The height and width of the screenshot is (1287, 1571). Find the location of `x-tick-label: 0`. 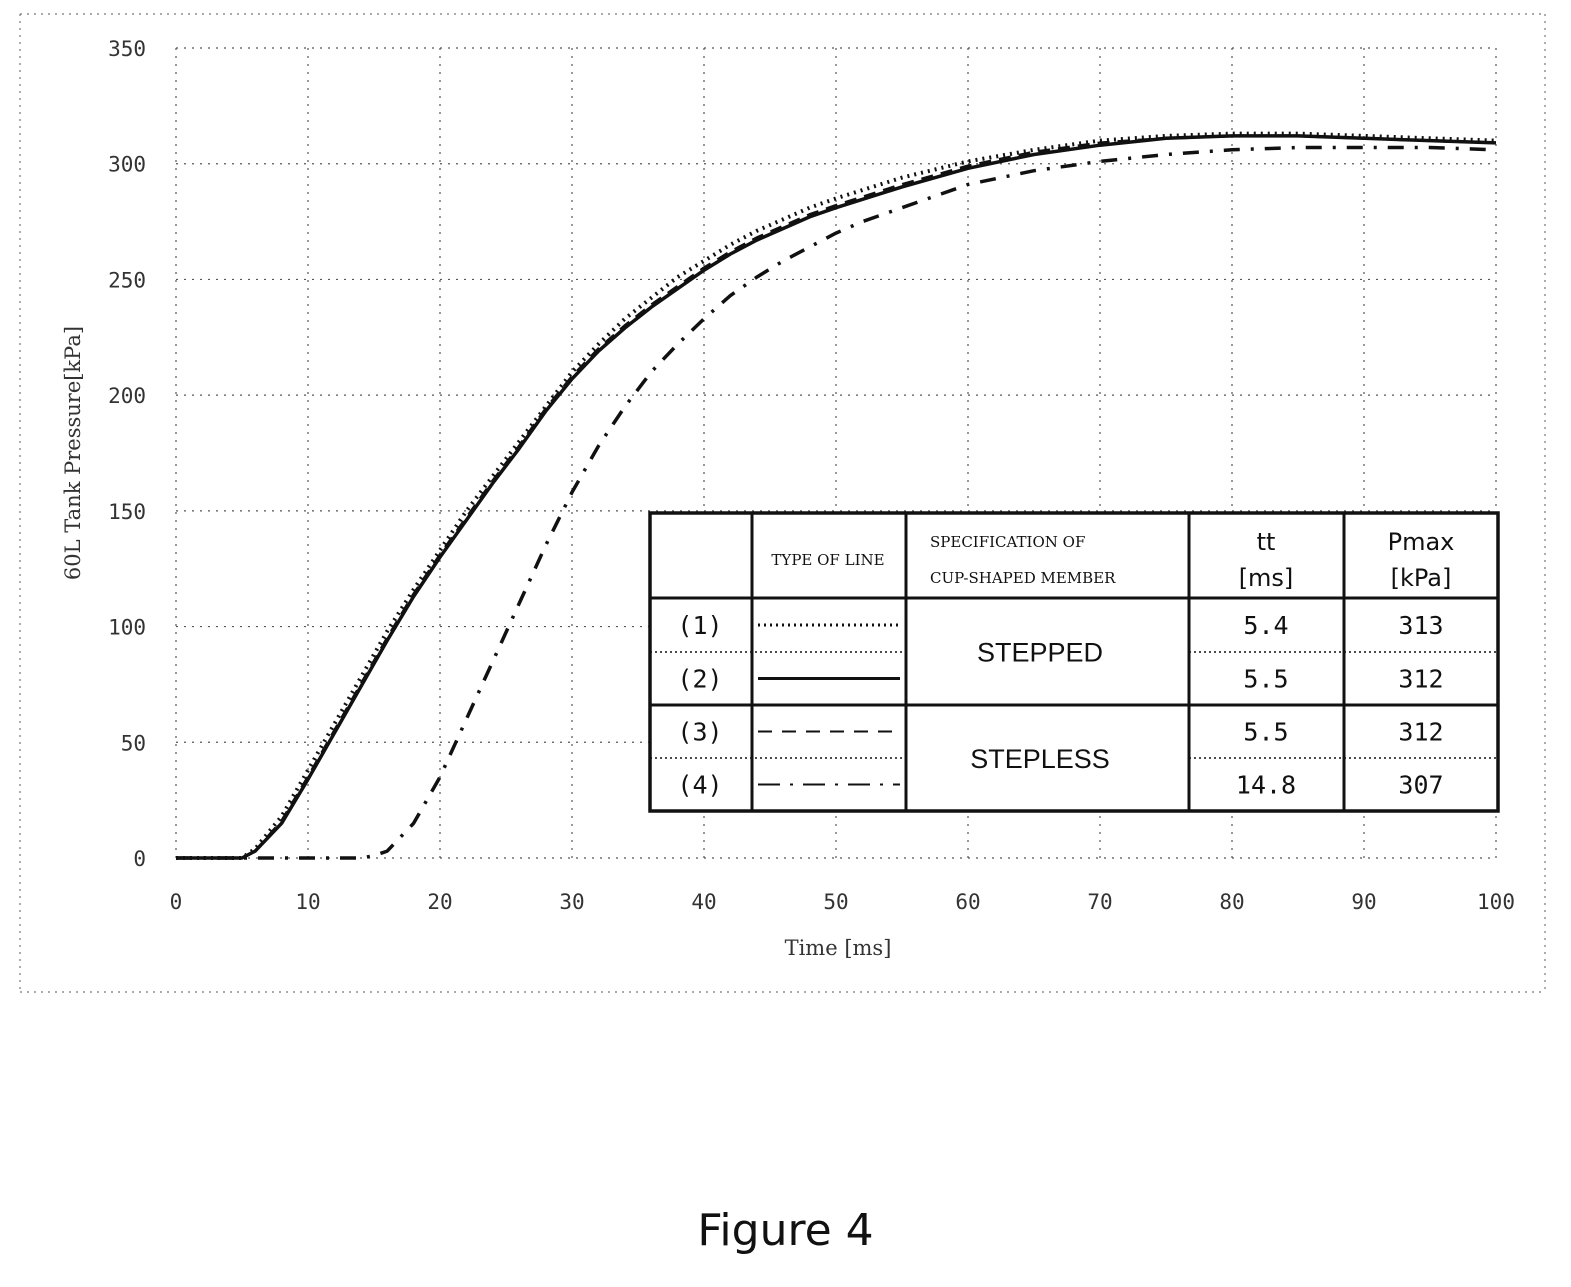

x-tick-label: 0 is located at coordinates (176, 902).